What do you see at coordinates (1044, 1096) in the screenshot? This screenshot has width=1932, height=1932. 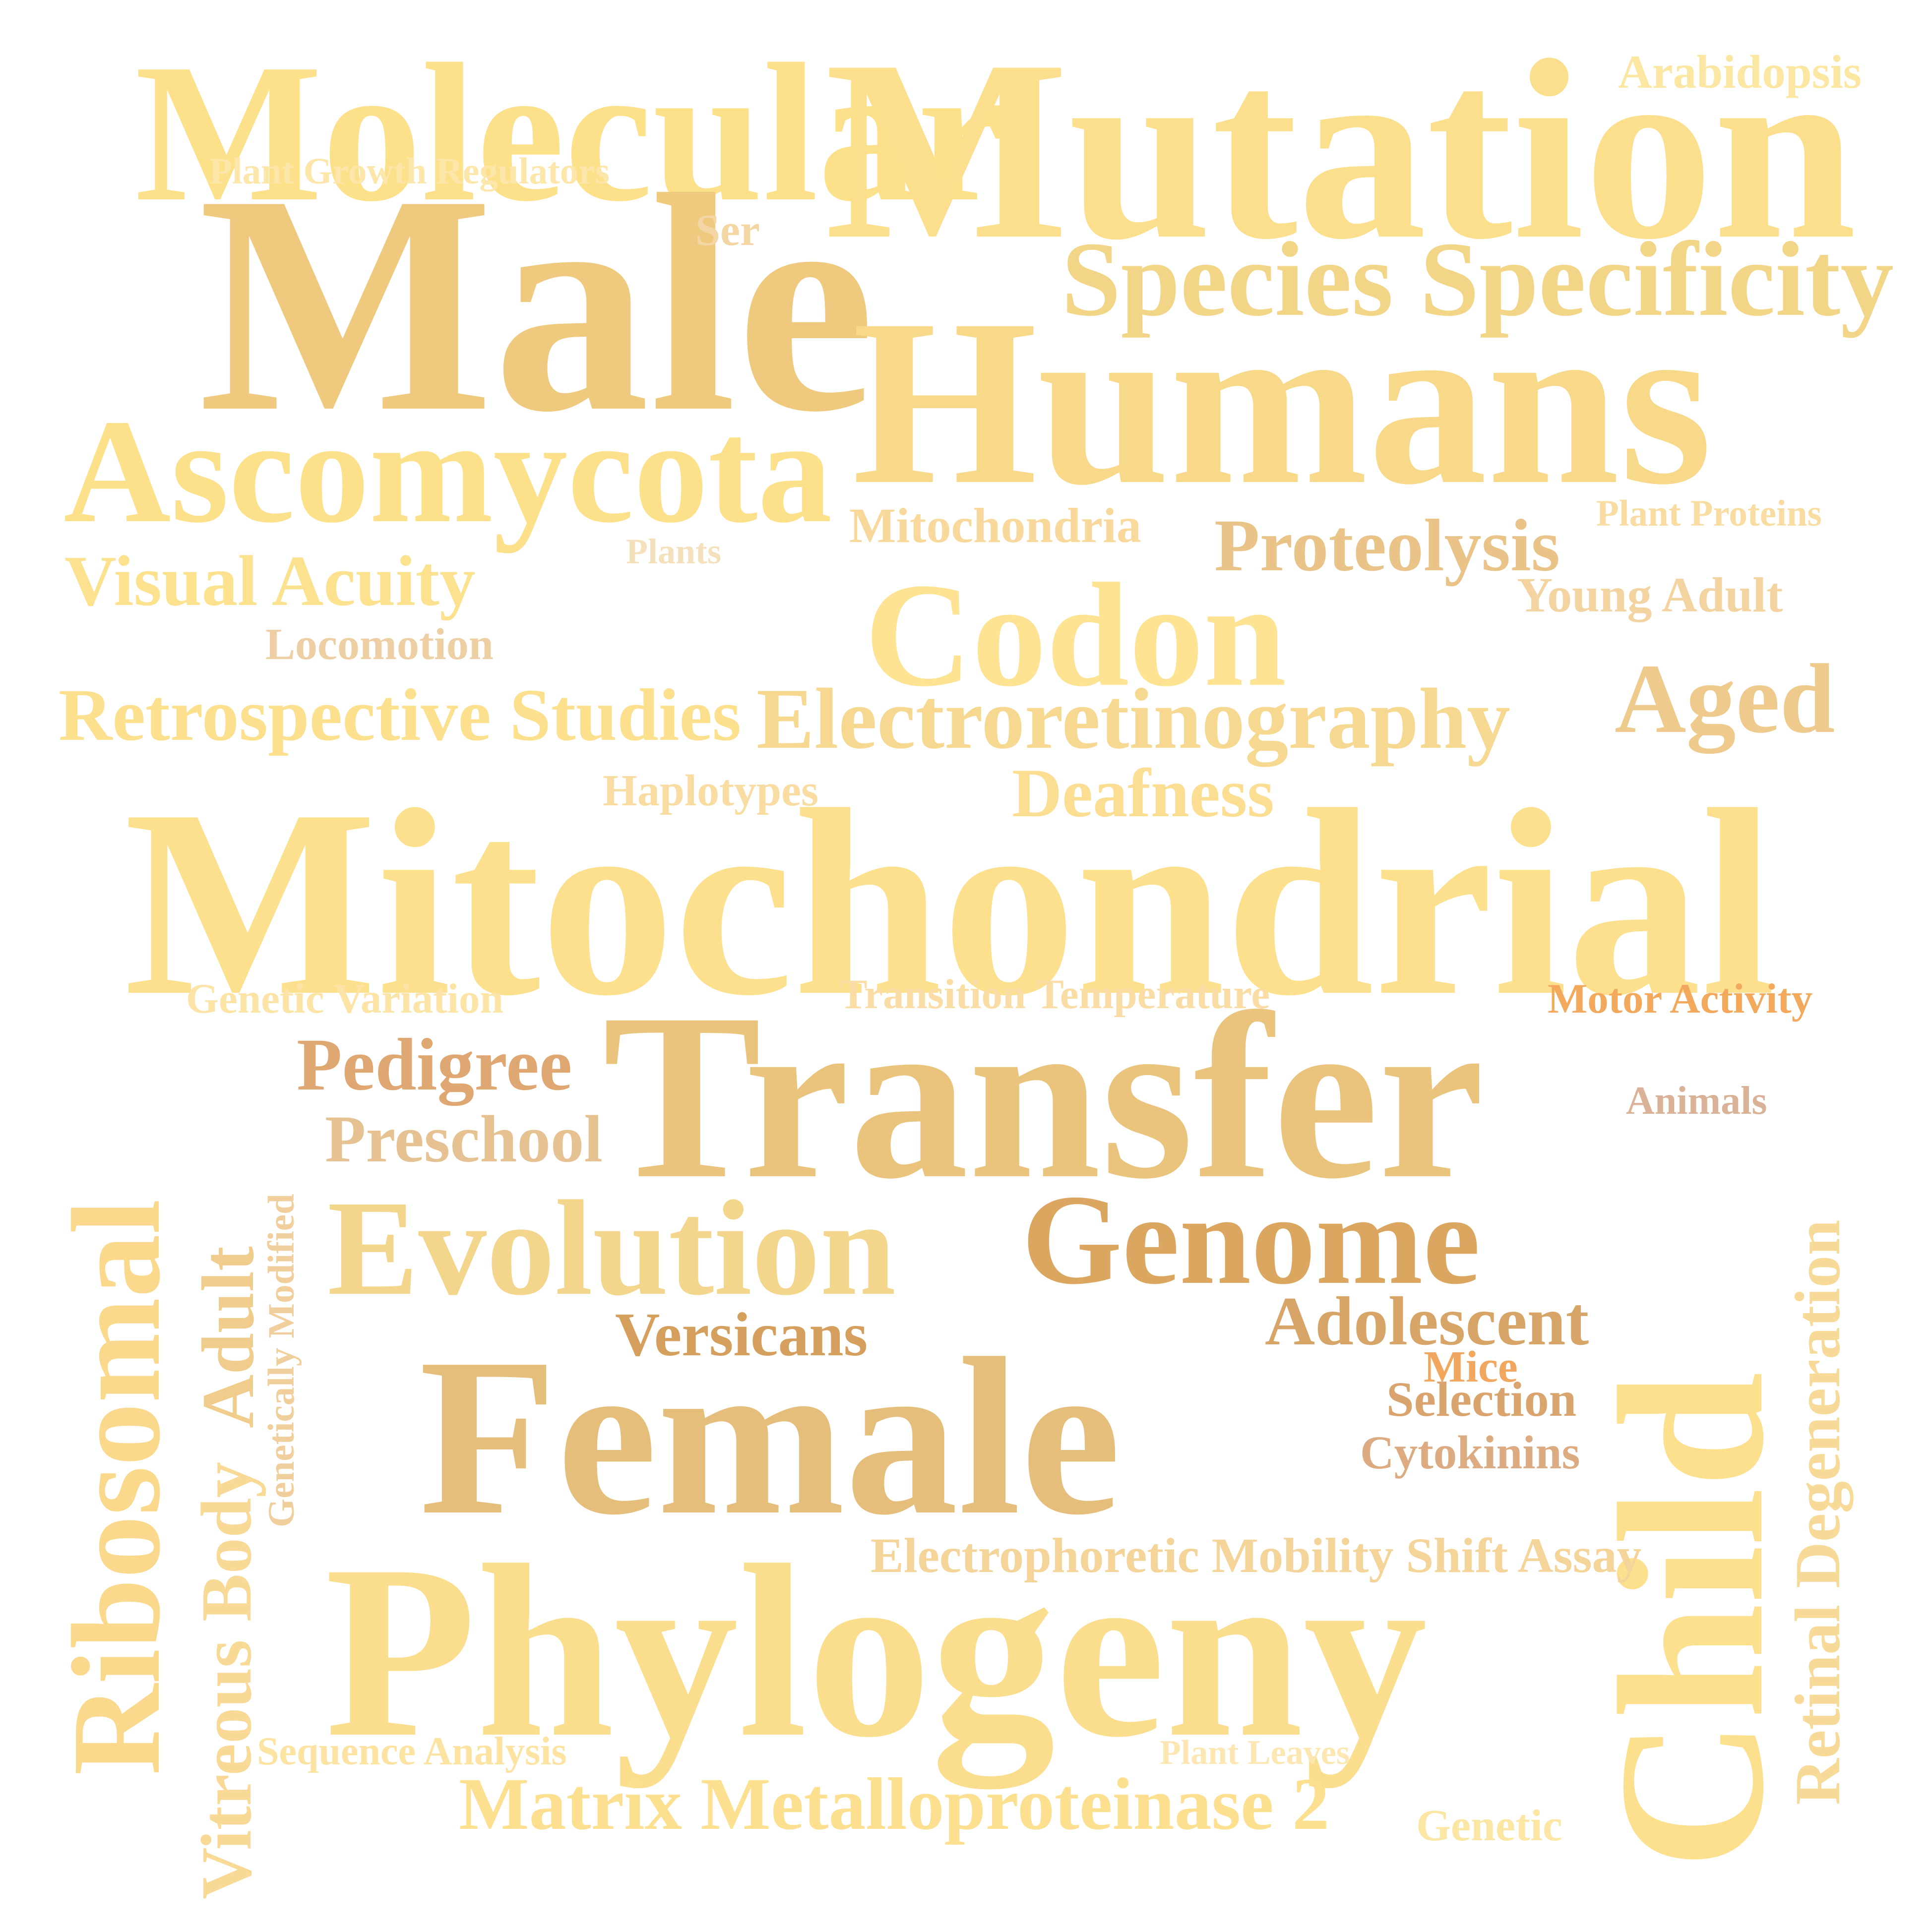 I see `word-transfer: Transfer` at bounding box center [1044, 1096].